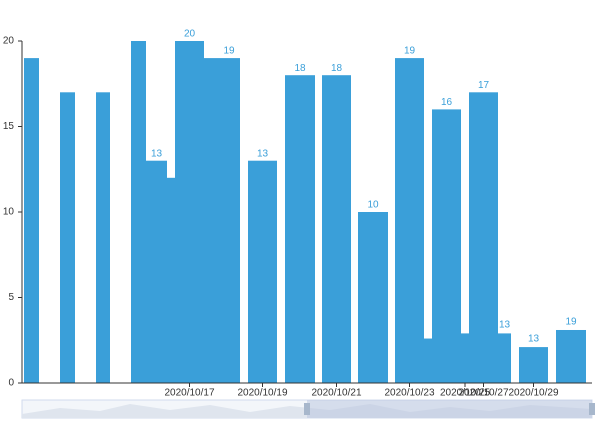  What do you see at coordinates (190, 34) in the screenshot?
I see `value-label: 20` at bounding box center [190, 34].